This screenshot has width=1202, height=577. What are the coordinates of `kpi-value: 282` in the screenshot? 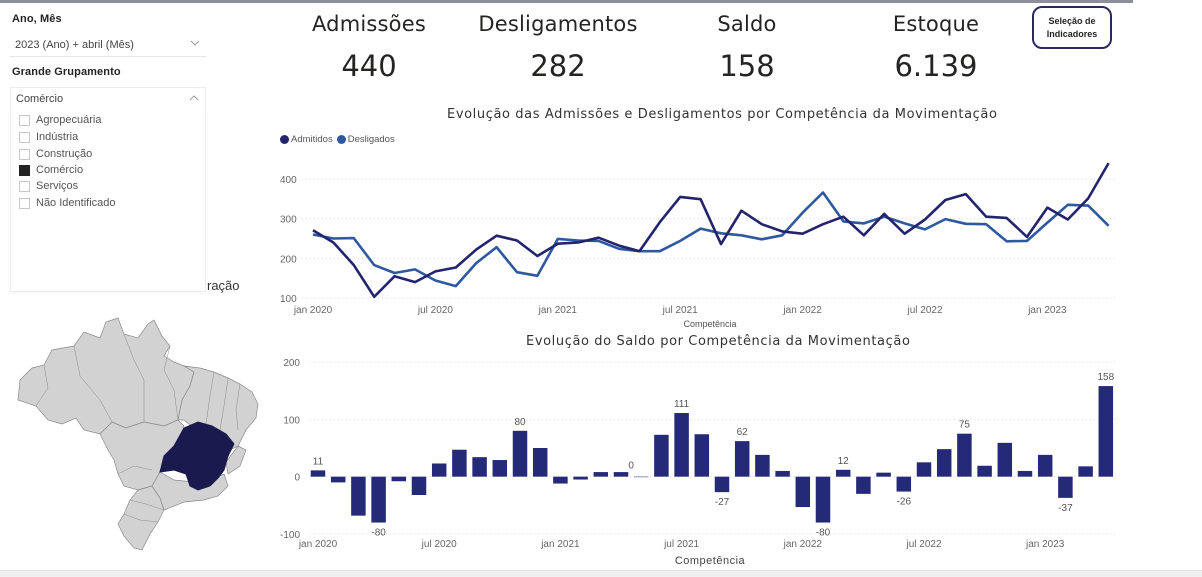 It's located at (558, 66).